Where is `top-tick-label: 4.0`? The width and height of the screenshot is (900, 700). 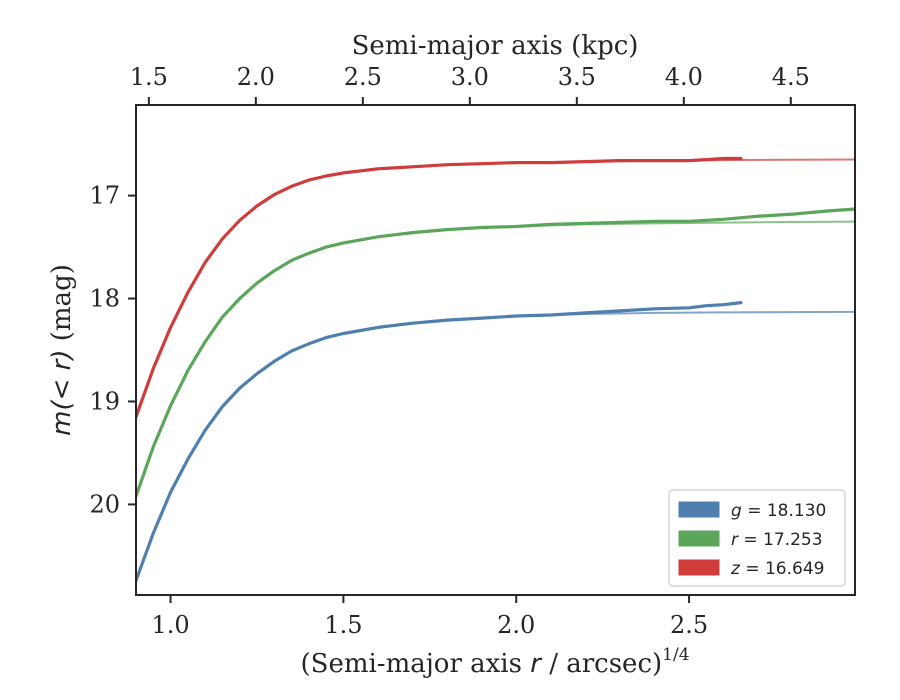
top-tick-label: 4.0 is located at coordinates (684, 77).